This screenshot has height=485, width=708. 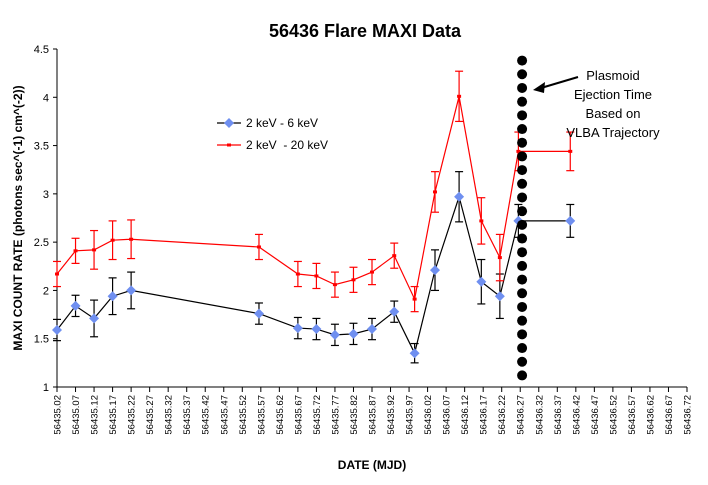 What do you see at coordinates (45, 219) in the screenshot?
I see `y-ticks: 1 1.5 2 2.5 3 3.5 4 4.5` at bounding box center [45, 219].